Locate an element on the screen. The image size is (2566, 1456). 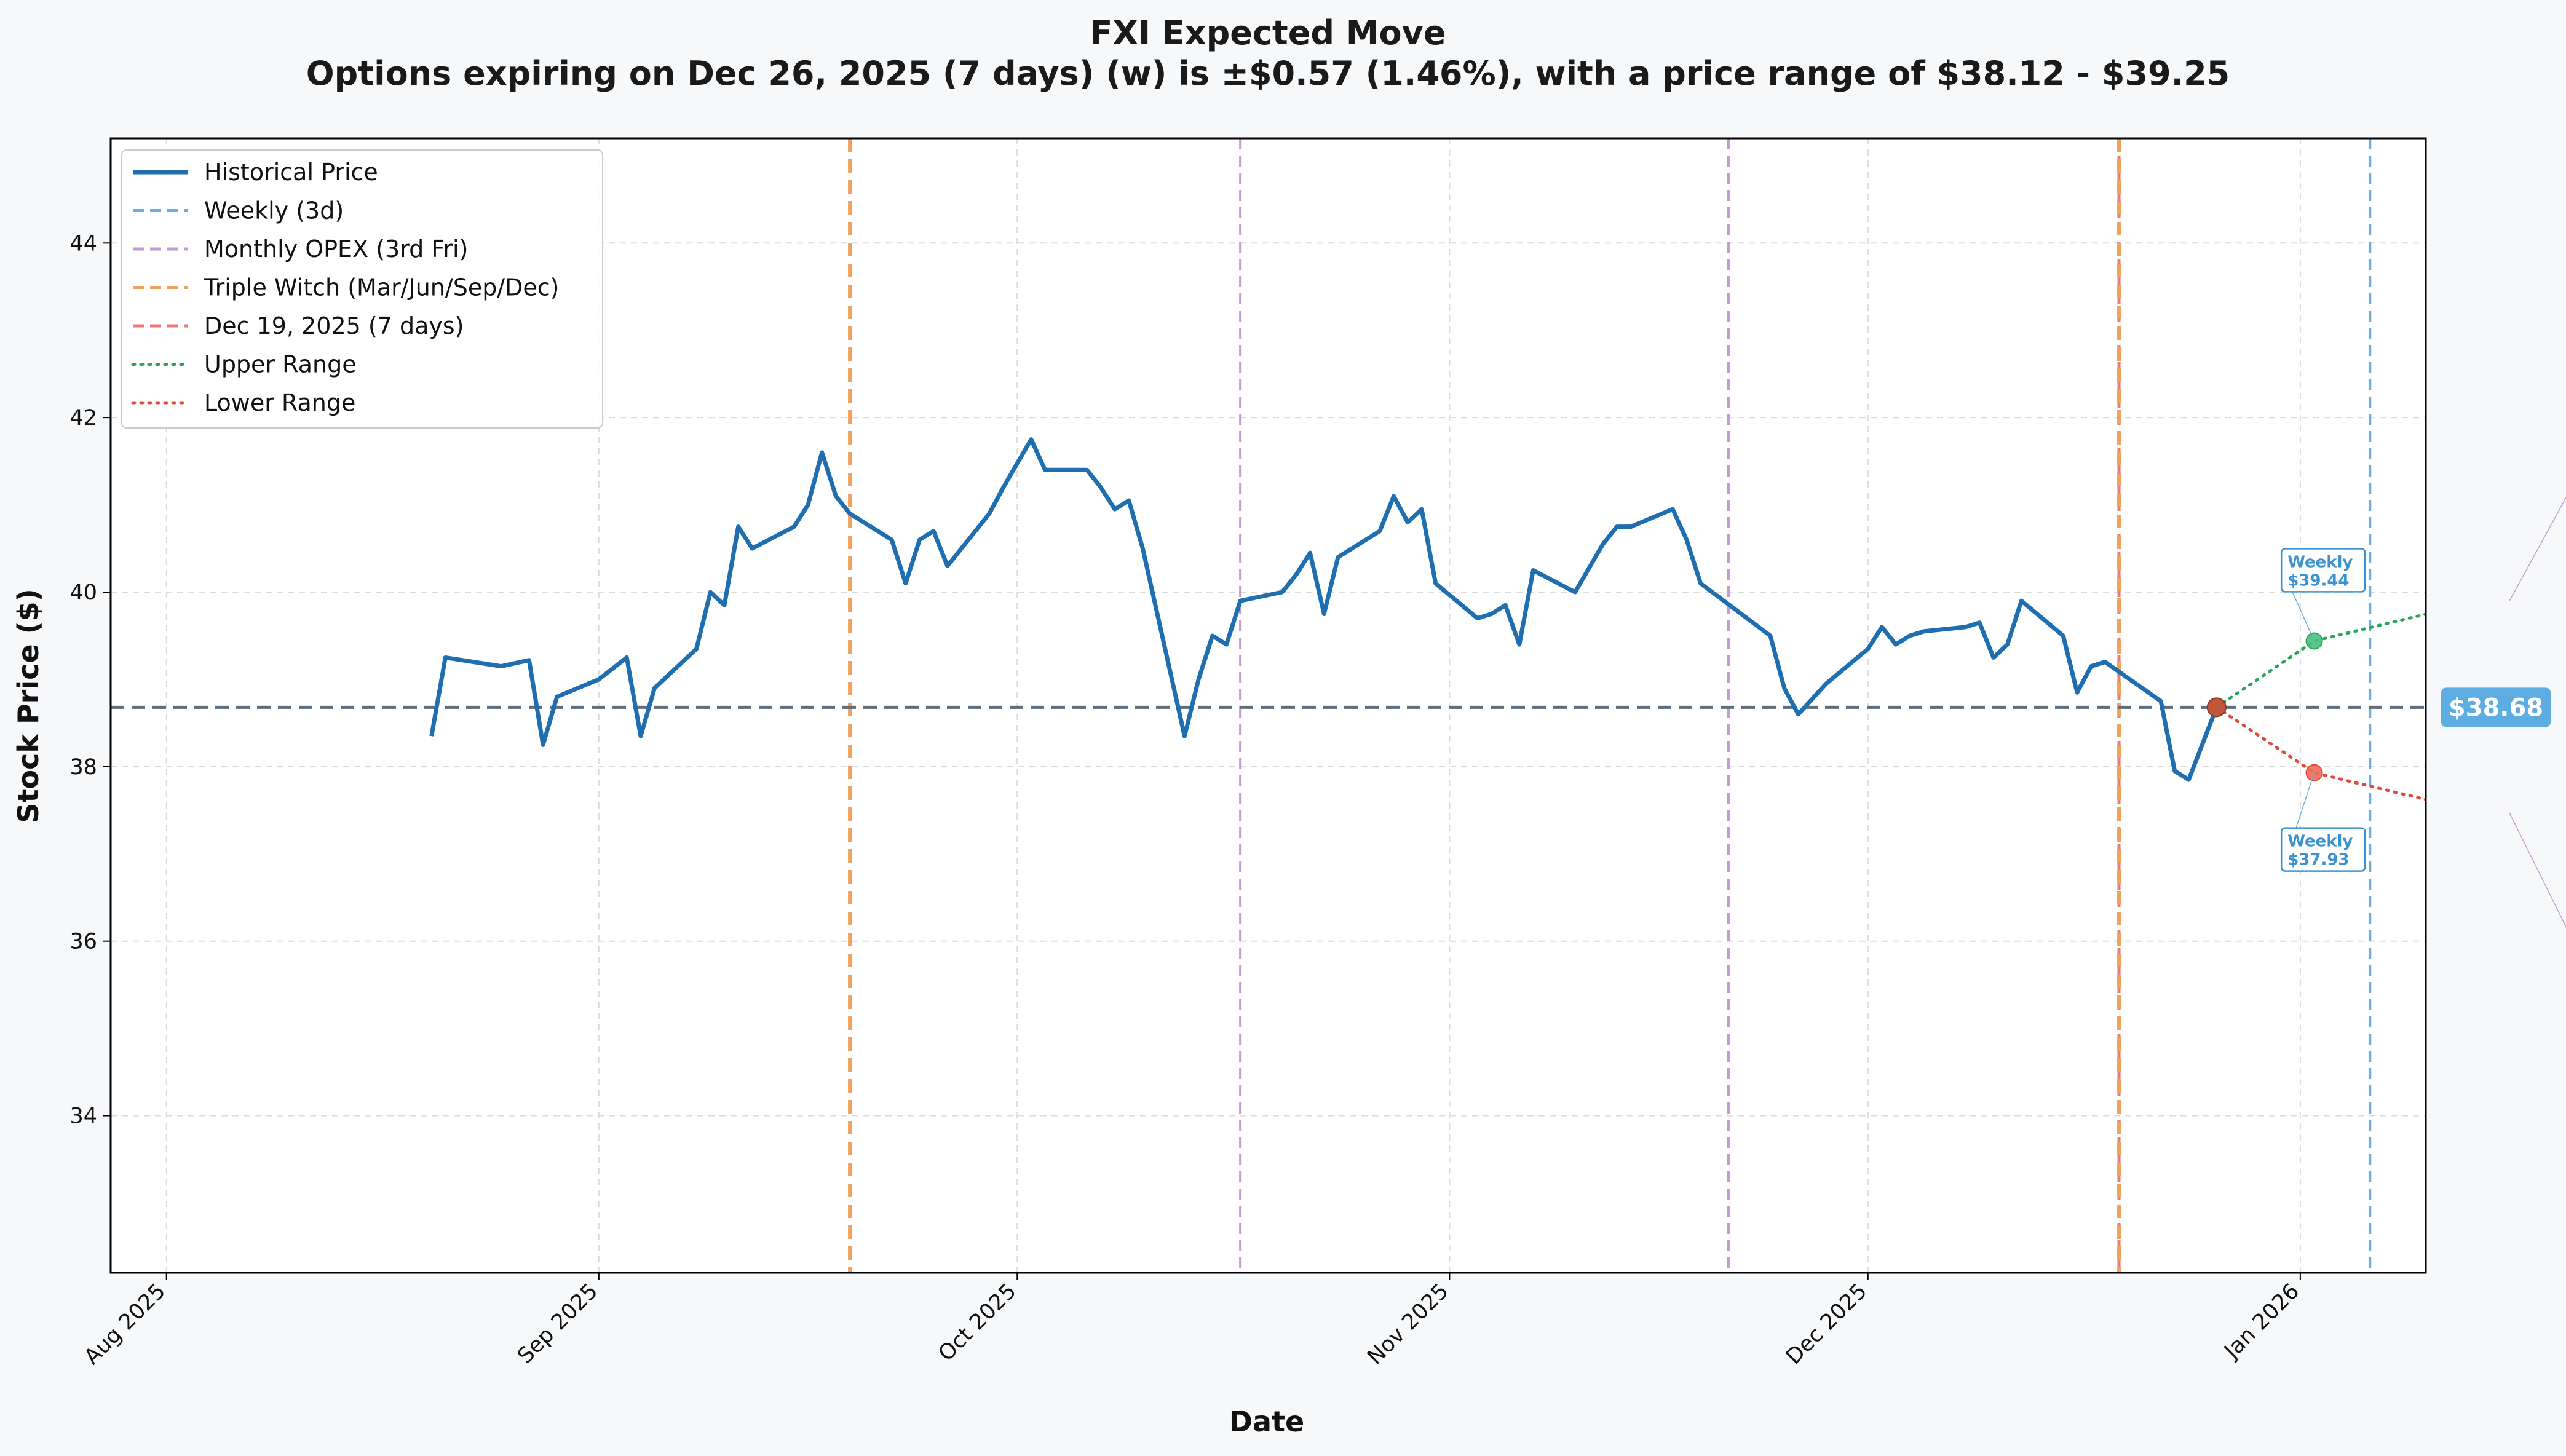
annotation-value: $37.93 is located at coordinates (2318, 860).